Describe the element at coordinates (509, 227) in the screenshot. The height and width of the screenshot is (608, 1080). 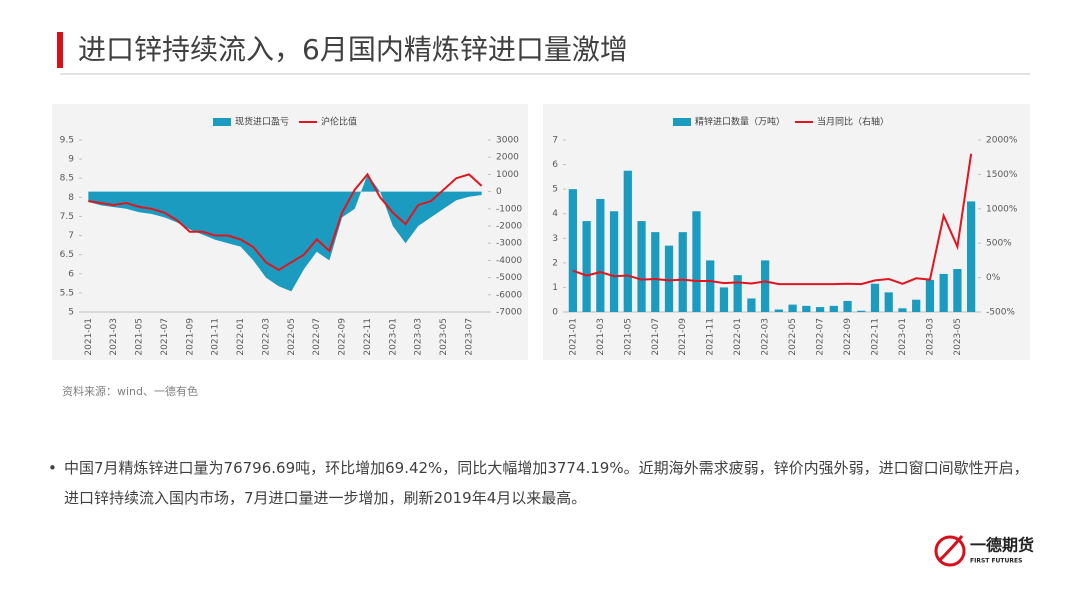
I see `y2-tick-label: -2000` at that location.